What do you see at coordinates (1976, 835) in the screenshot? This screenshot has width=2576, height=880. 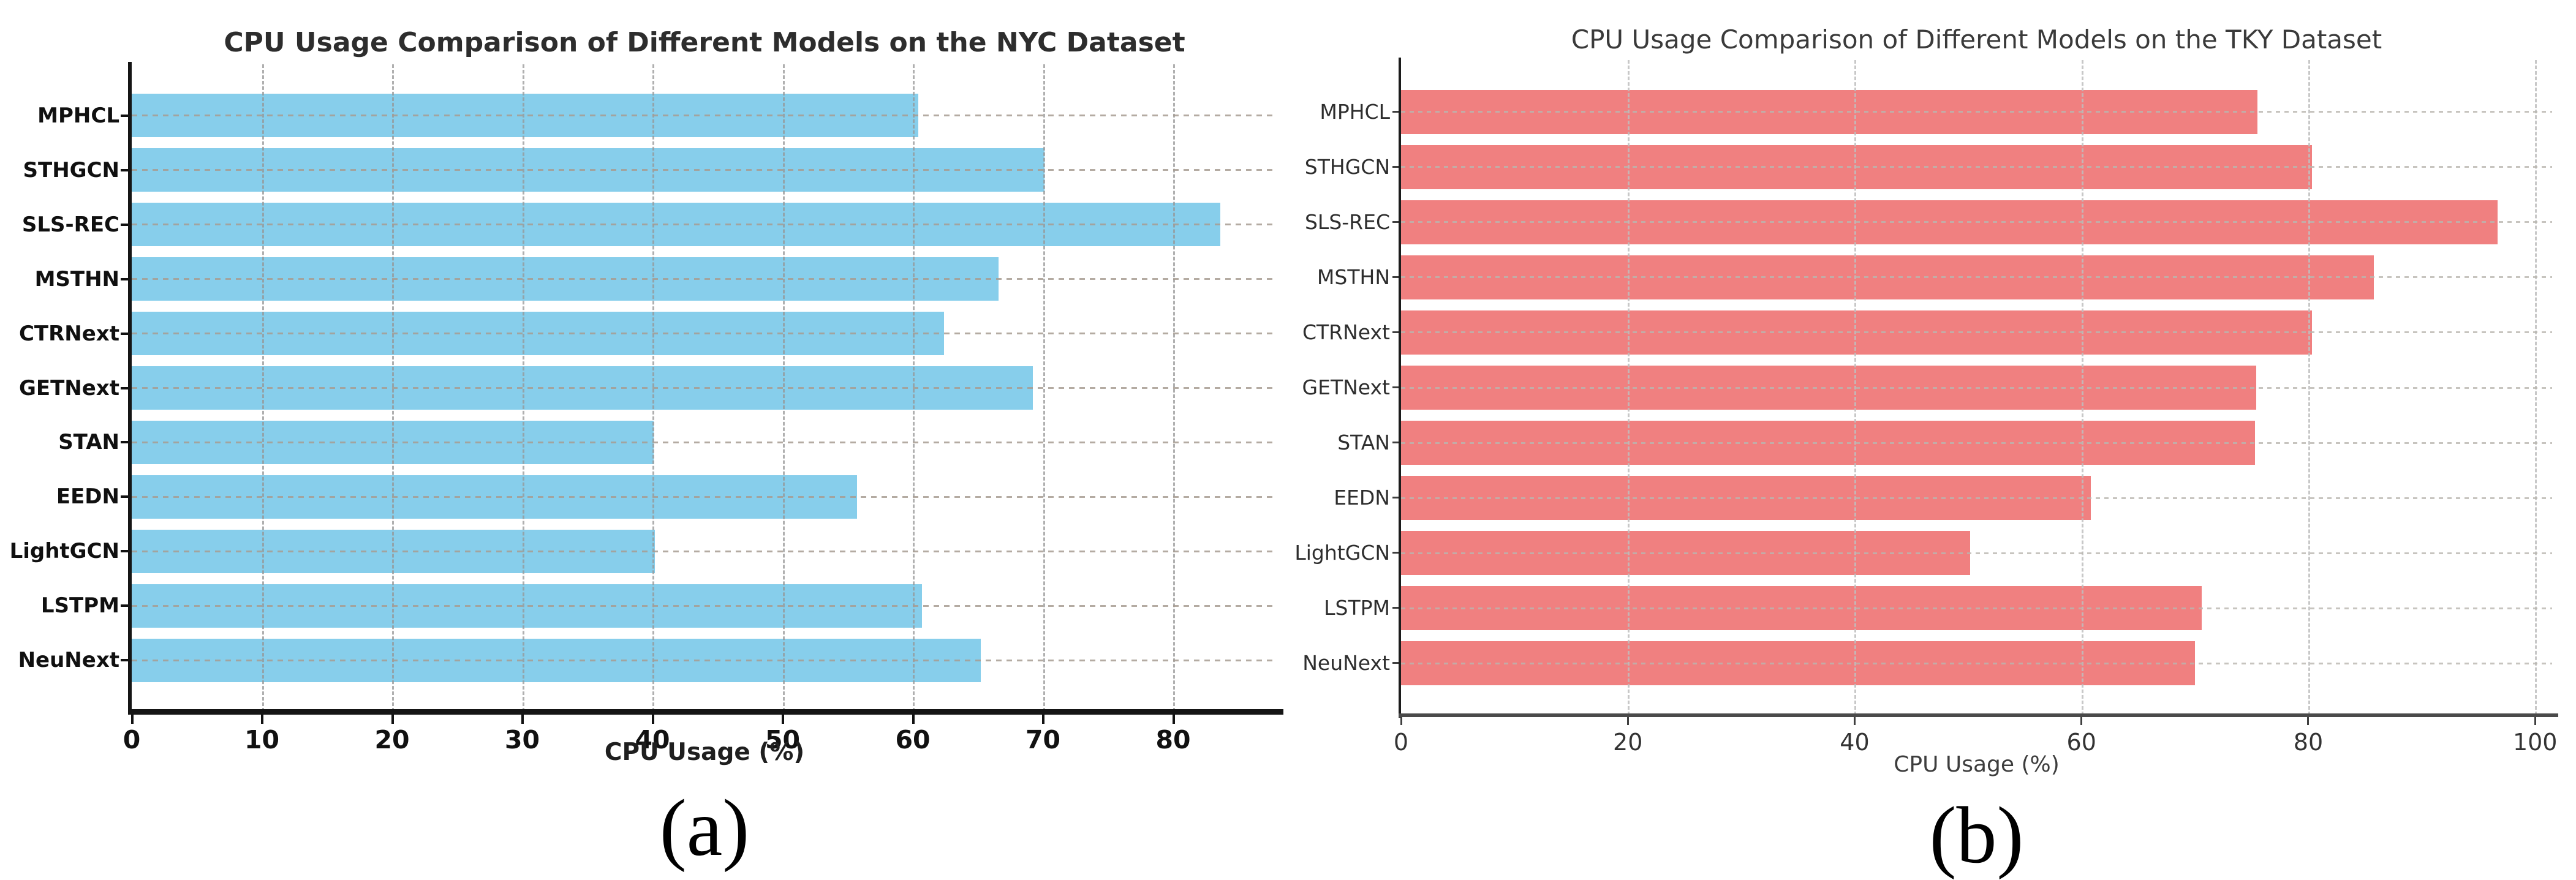 I see `subfigure-caption-b: (b)` at bounding box center [1976, 835].